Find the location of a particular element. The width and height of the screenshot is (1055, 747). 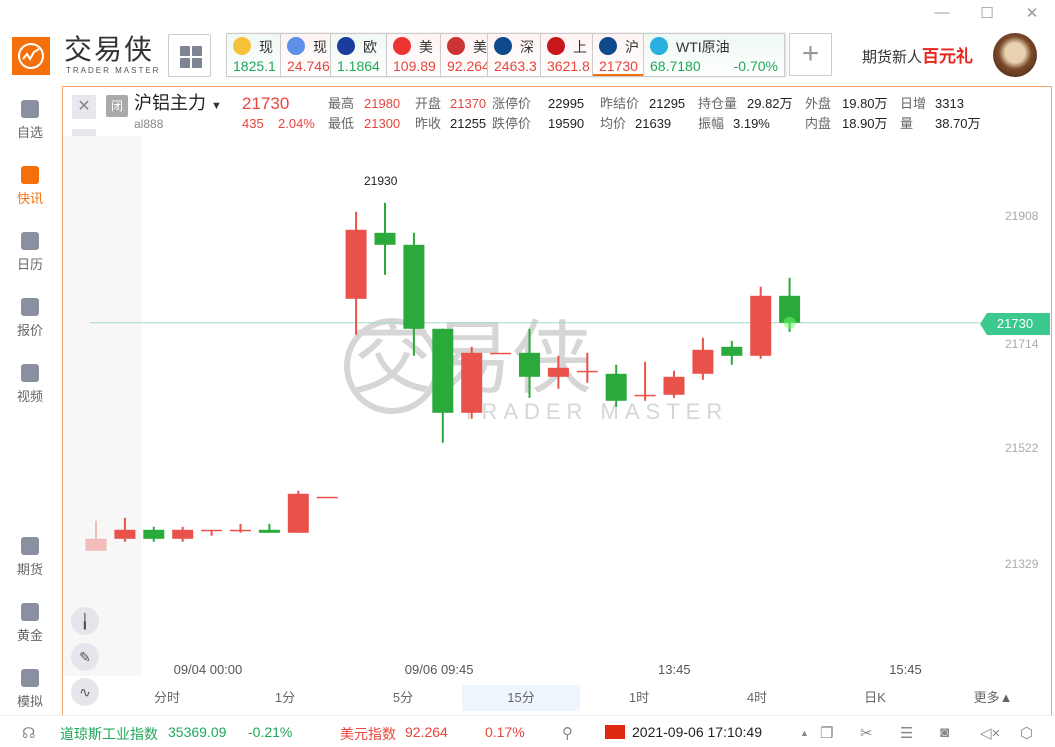

x-tick-label: 09/04 00:00 is located at coordinates (208, 669).